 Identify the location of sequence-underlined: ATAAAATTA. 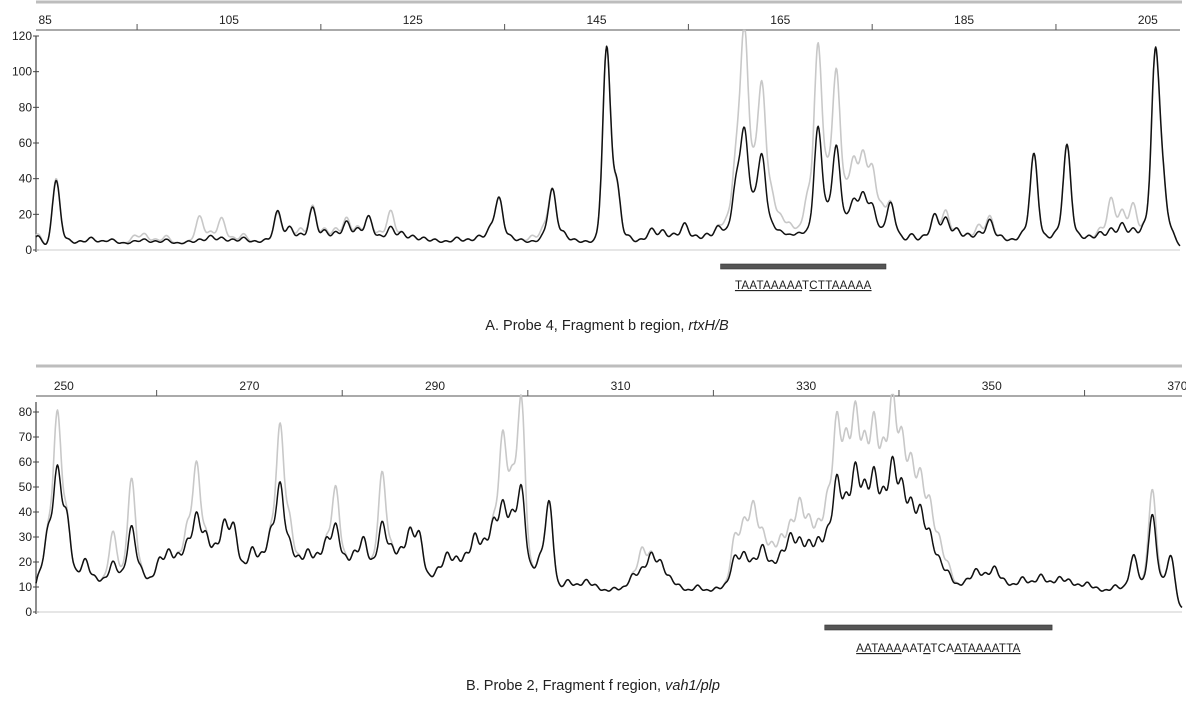
(987, 649).